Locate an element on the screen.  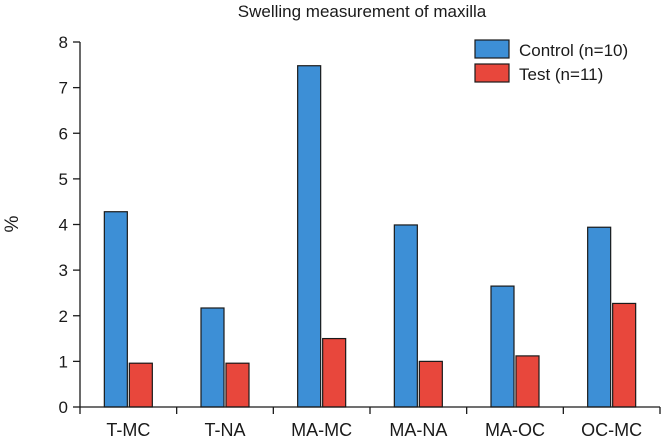
y-tick-label: 4 is located at coordinates (63, 225).